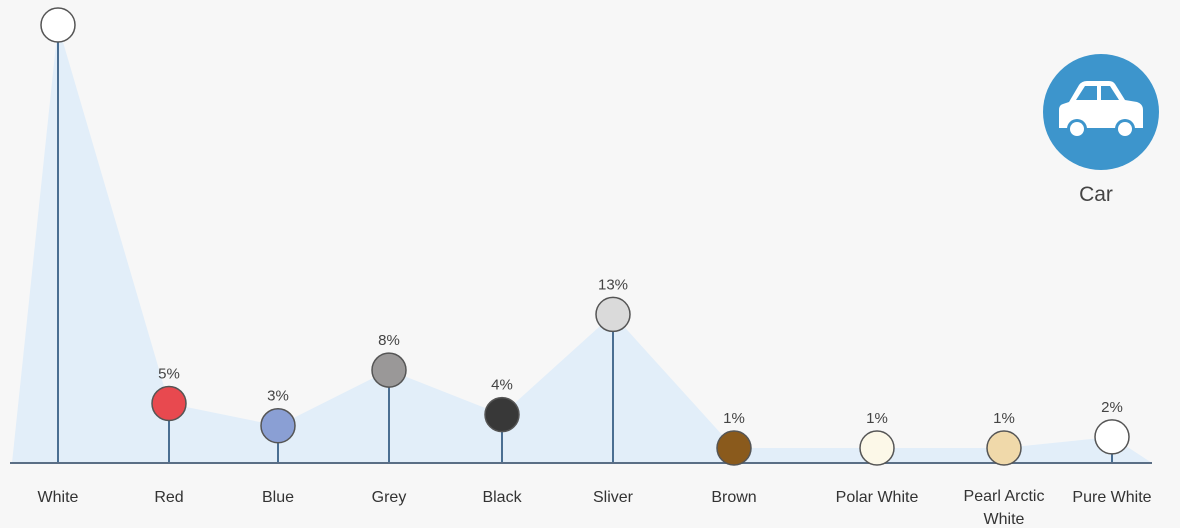  What do you see at coordinates (877, 418) in the screenshot?
I see `value-label-polar-white: 1%` at bounding box center [877, 418].